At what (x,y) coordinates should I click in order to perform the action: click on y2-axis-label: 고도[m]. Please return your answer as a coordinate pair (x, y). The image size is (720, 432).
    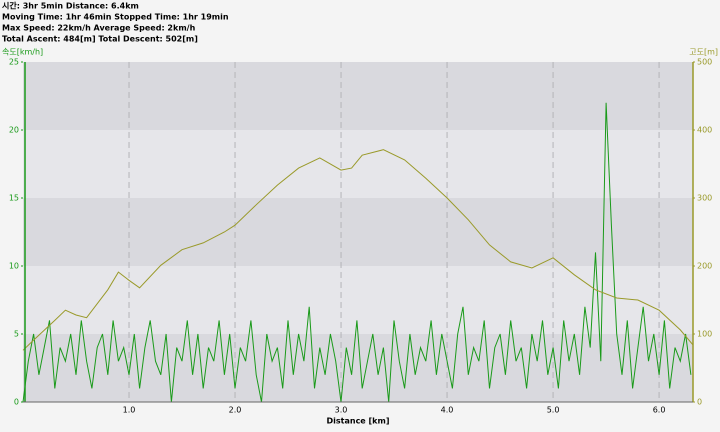
    Looking at the image, I should click on (703, 52).